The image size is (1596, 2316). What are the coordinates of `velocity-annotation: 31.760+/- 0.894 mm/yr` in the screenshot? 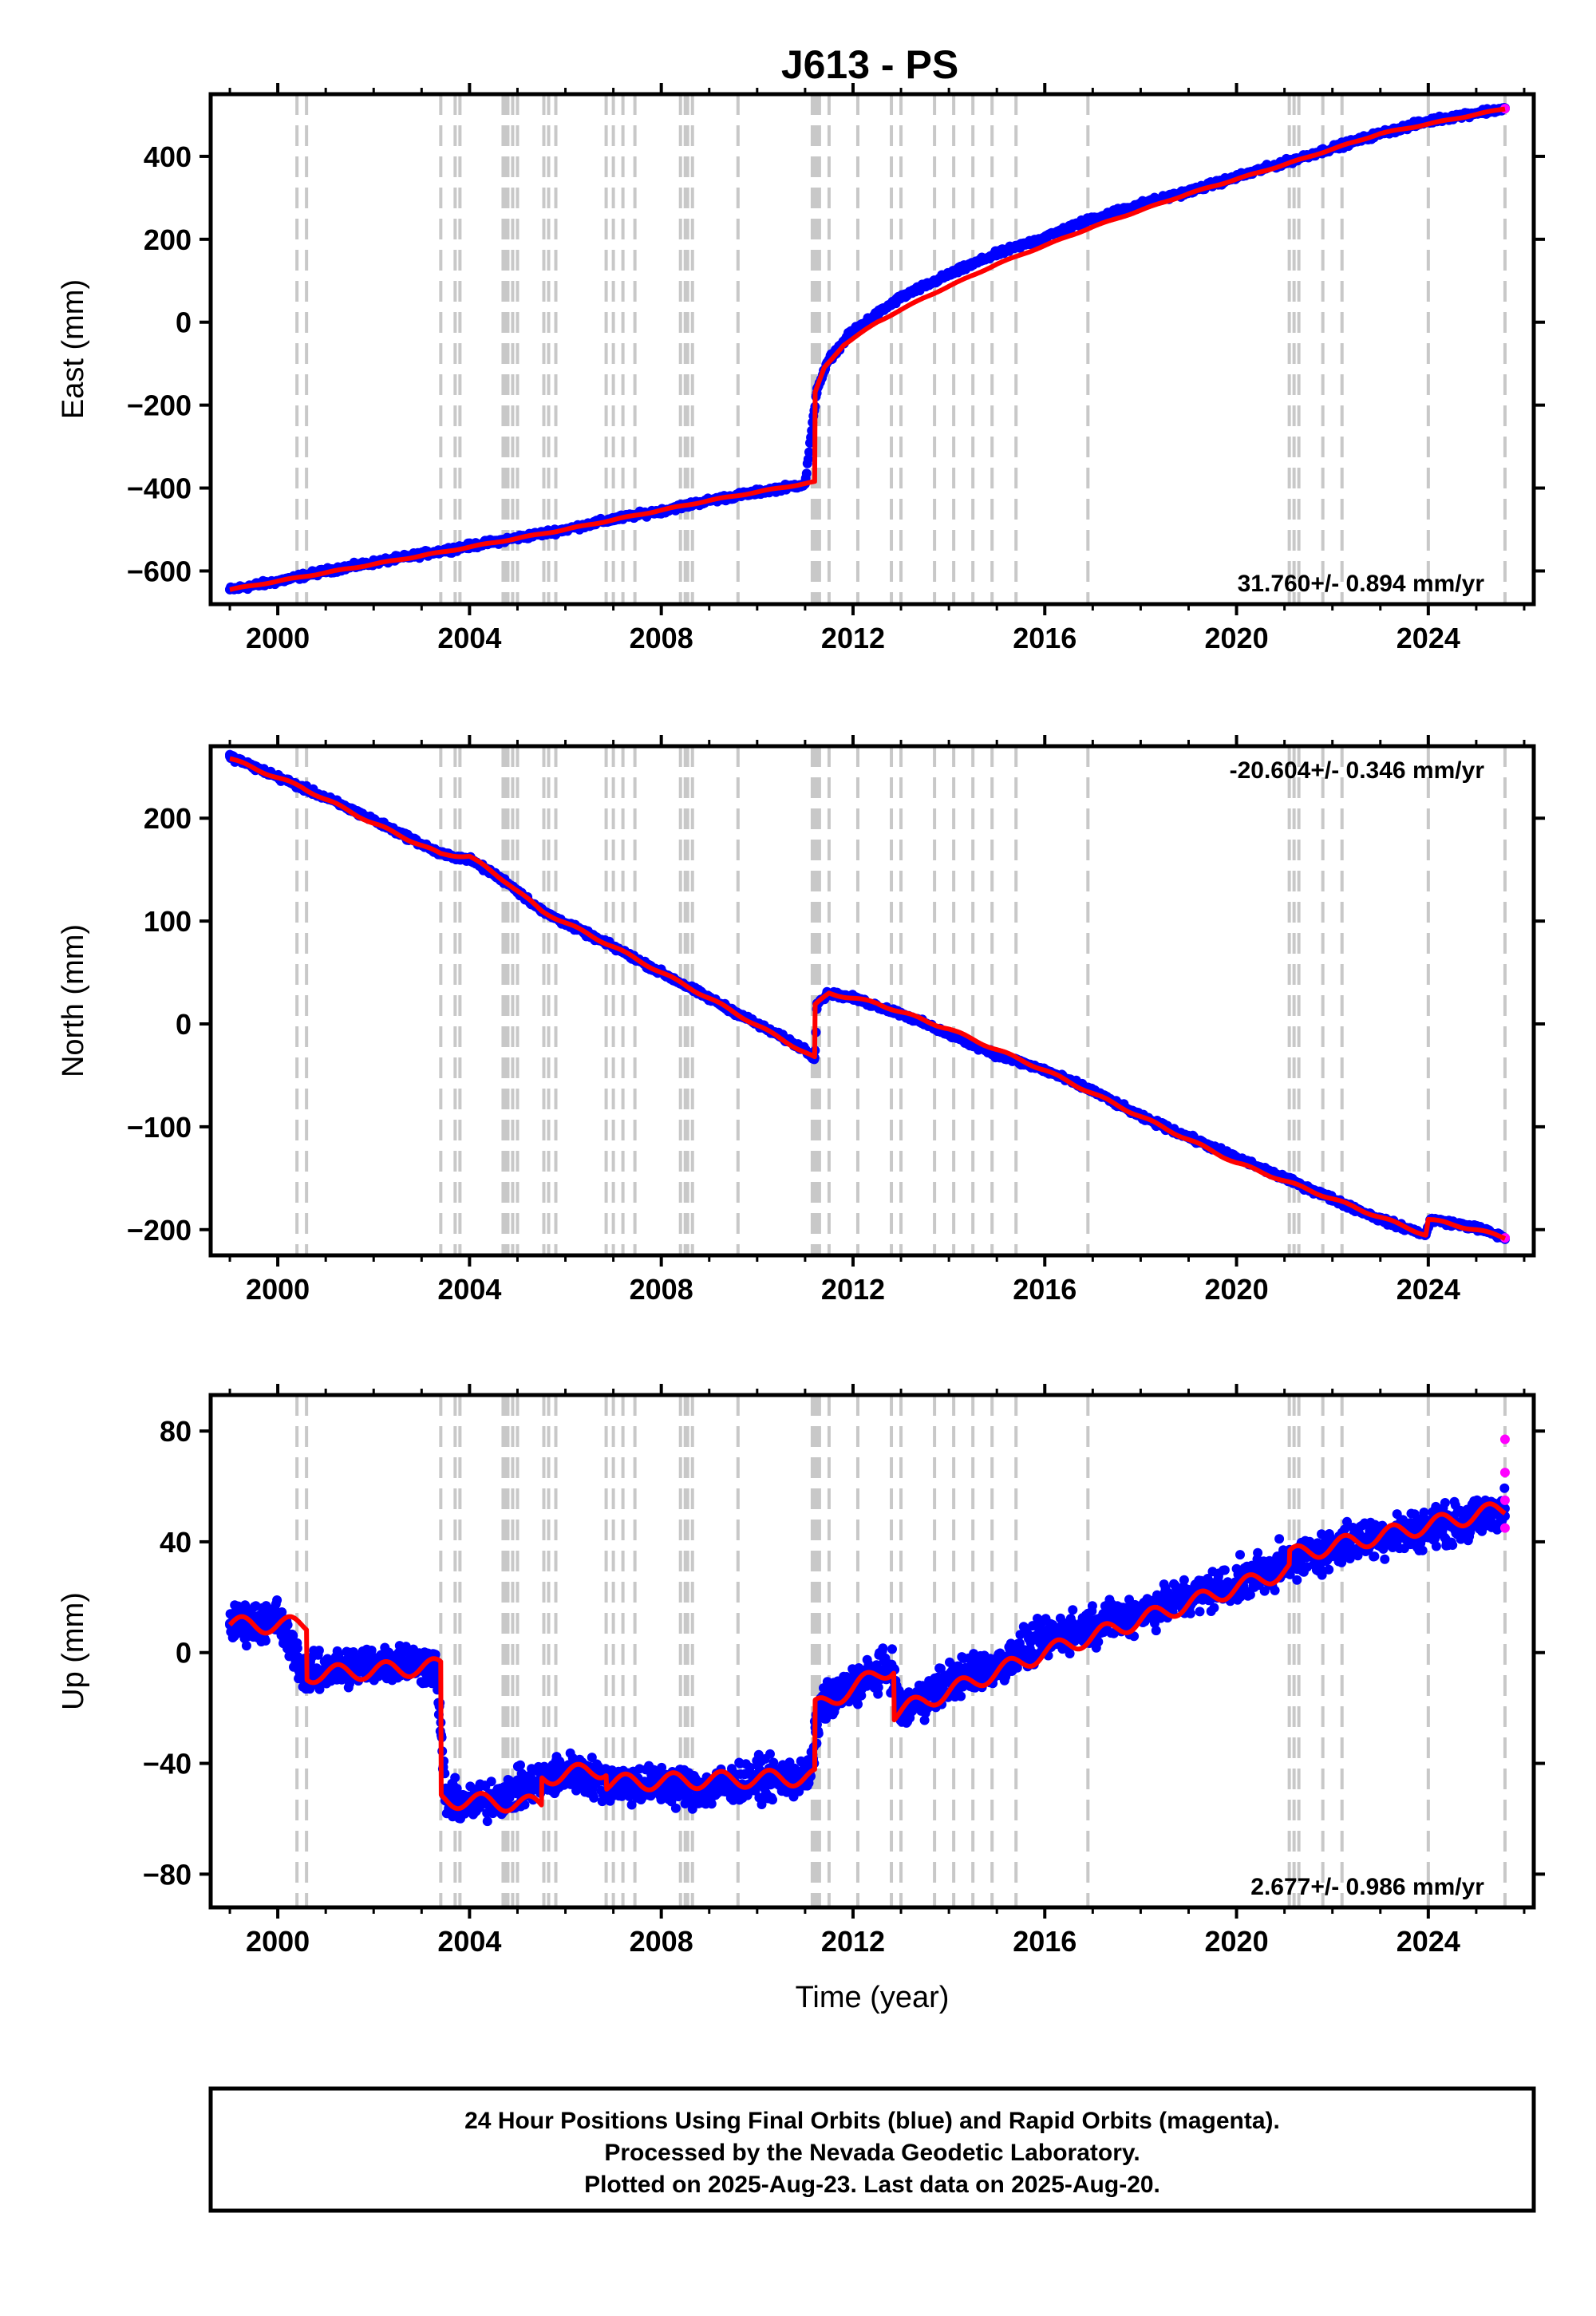 It's located at (1361, 584).